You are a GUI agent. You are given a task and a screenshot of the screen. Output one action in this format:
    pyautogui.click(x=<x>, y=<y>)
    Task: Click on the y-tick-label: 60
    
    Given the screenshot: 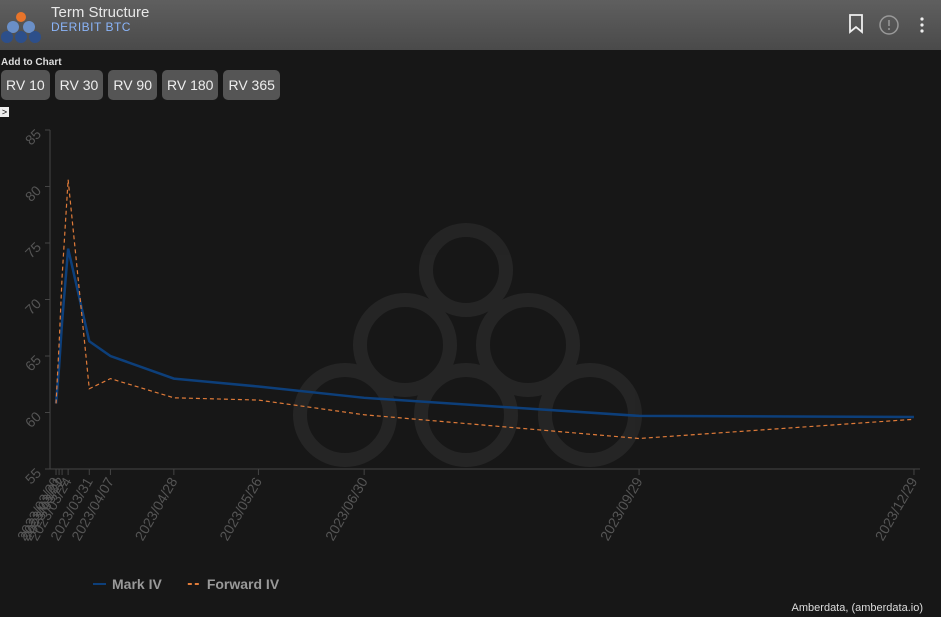 What is the action you would take?
    pyautogui.click(x=33, y=419)
    